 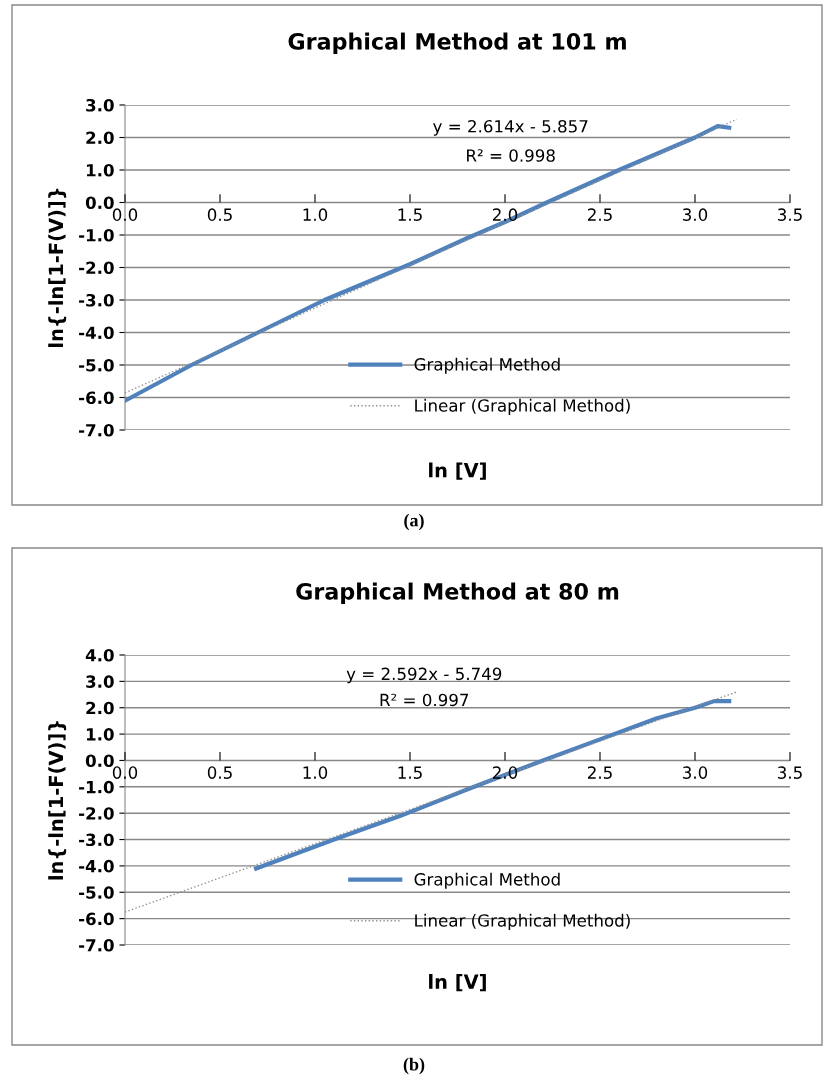 I want to click on x-tick-label: 2.0, so click(x=505, y=214).